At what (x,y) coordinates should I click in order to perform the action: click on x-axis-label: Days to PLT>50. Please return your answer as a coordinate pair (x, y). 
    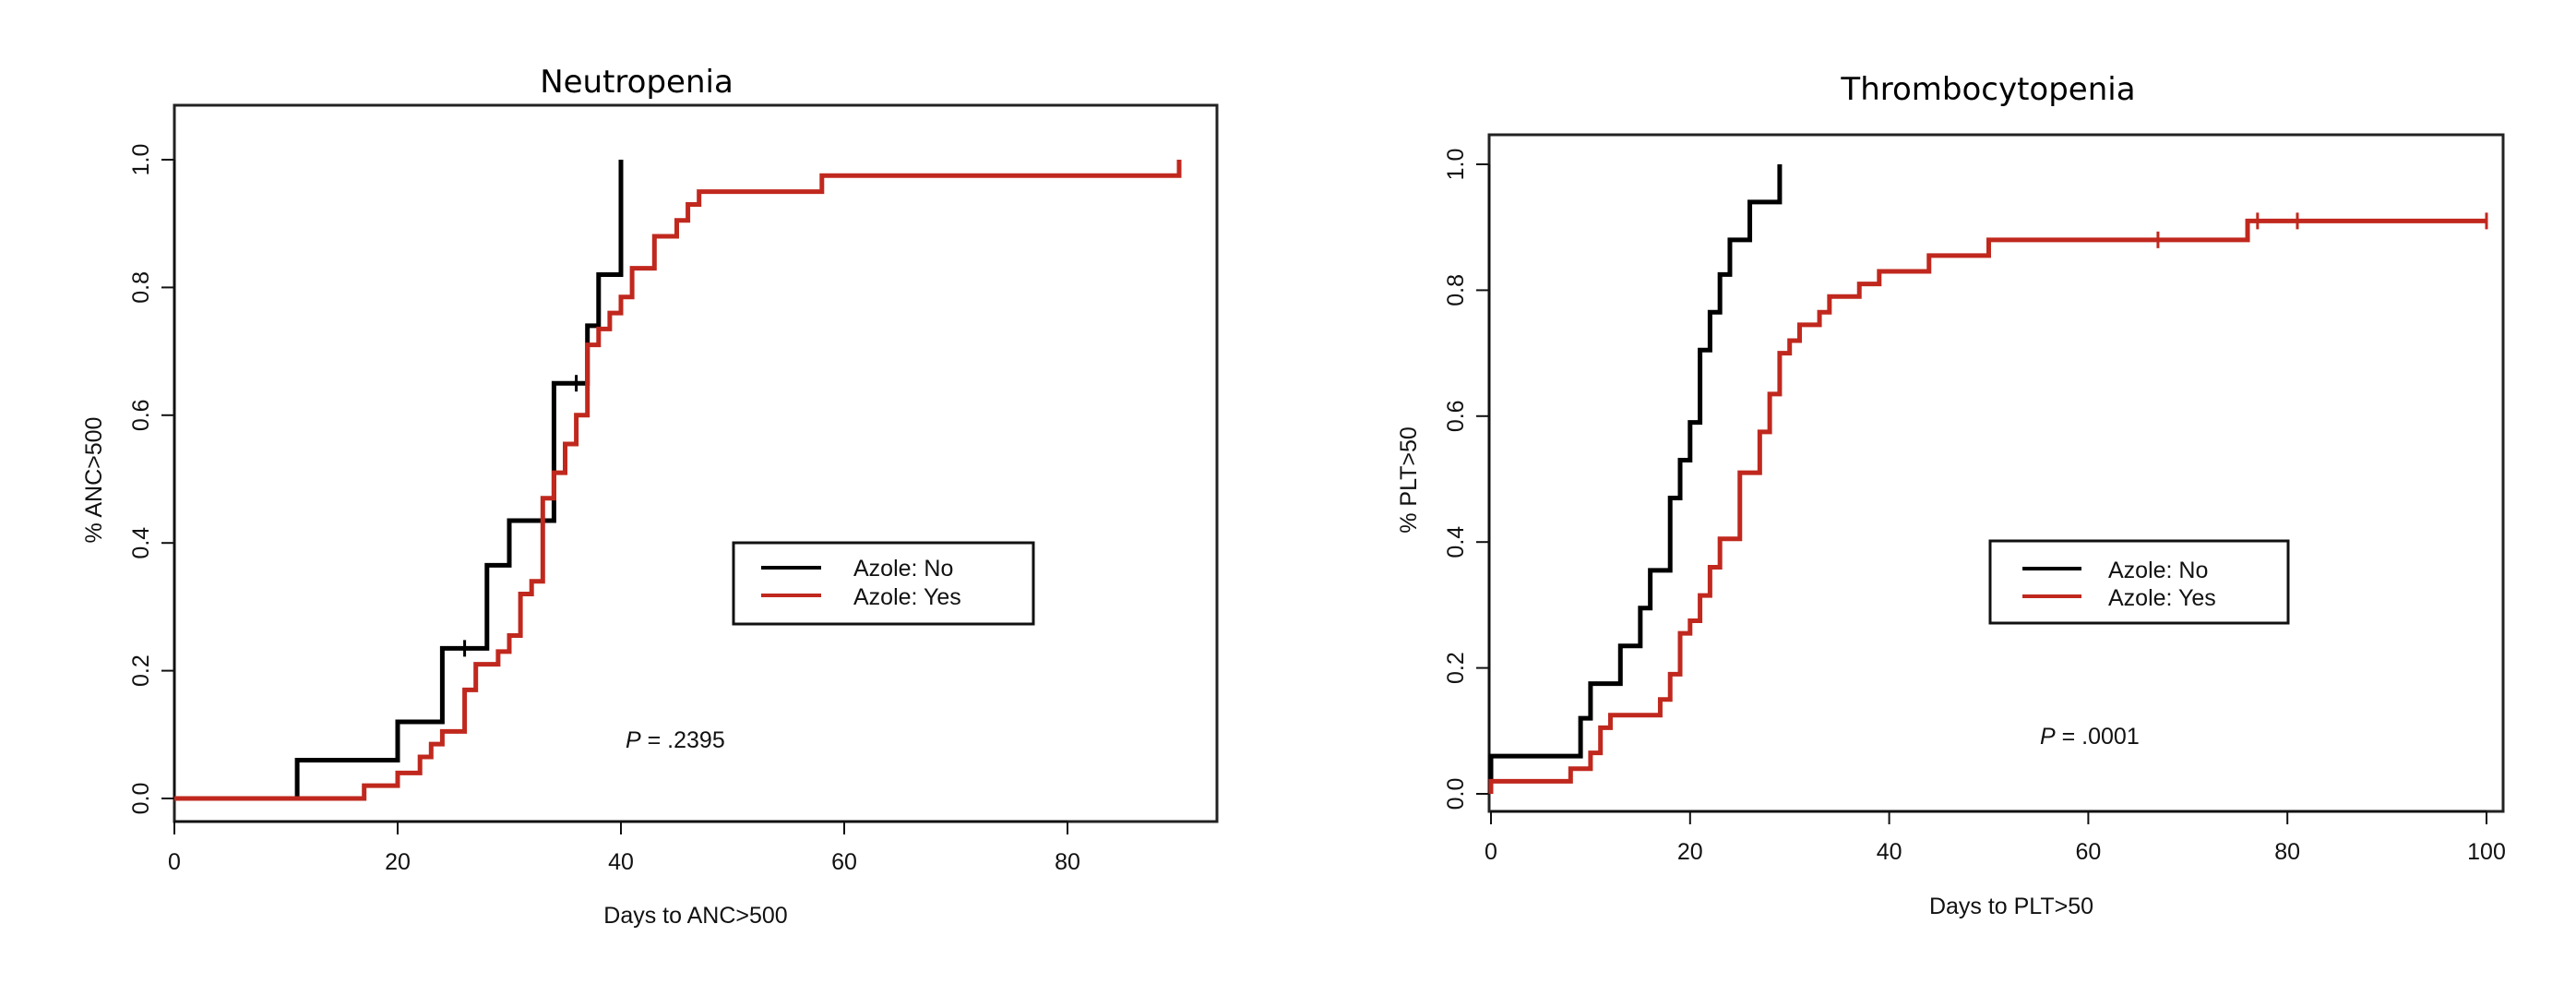
    Looking at the image, I should click on (2011, 906).